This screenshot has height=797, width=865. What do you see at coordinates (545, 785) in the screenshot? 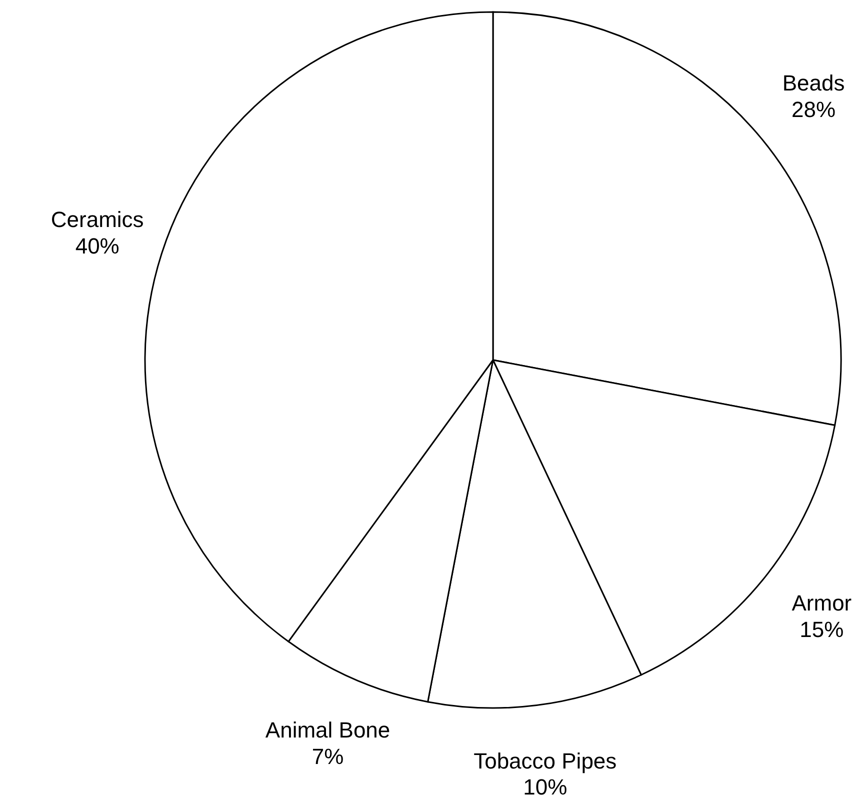
I see `data-label: 10%` at bounding box center [545, 785].